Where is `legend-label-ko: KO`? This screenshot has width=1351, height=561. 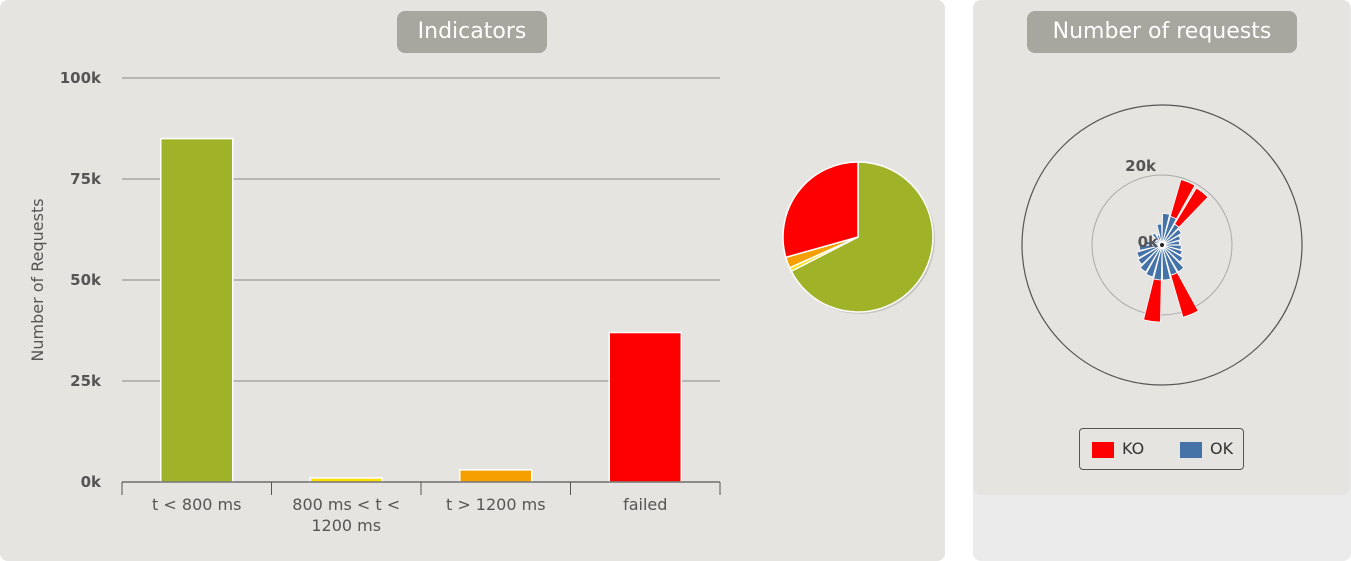 legend-label-ko: KO is located at coordinates (1133, 448).